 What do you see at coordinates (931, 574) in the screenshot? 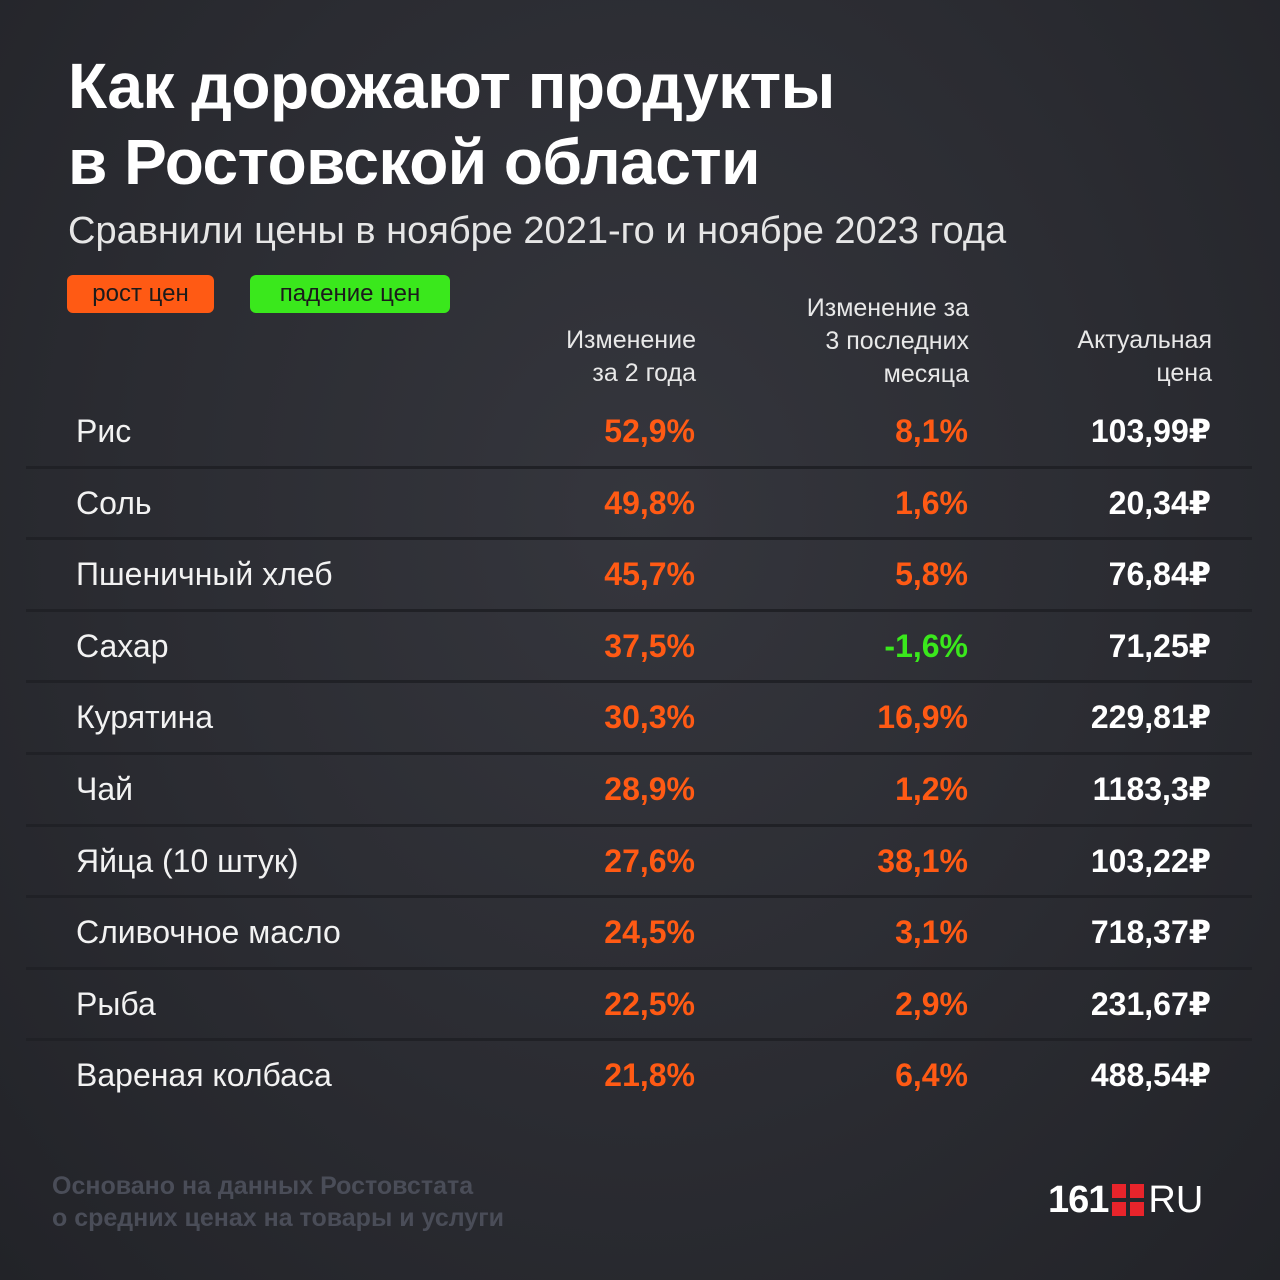
I see `change-3m-value: 5,8%` at bounding box center [931, 574].